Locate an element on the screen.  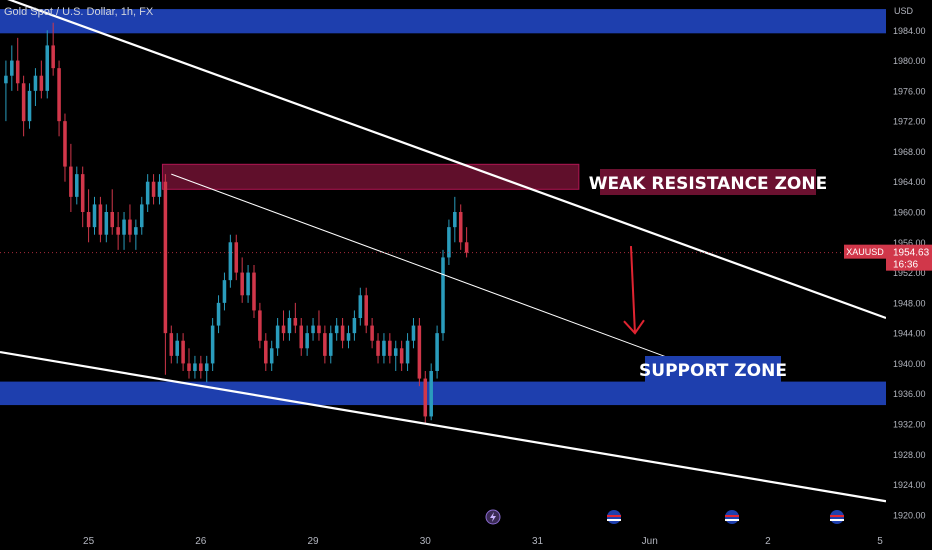
price-tick-label: 1984.00 is located at coordinates (909, 31).